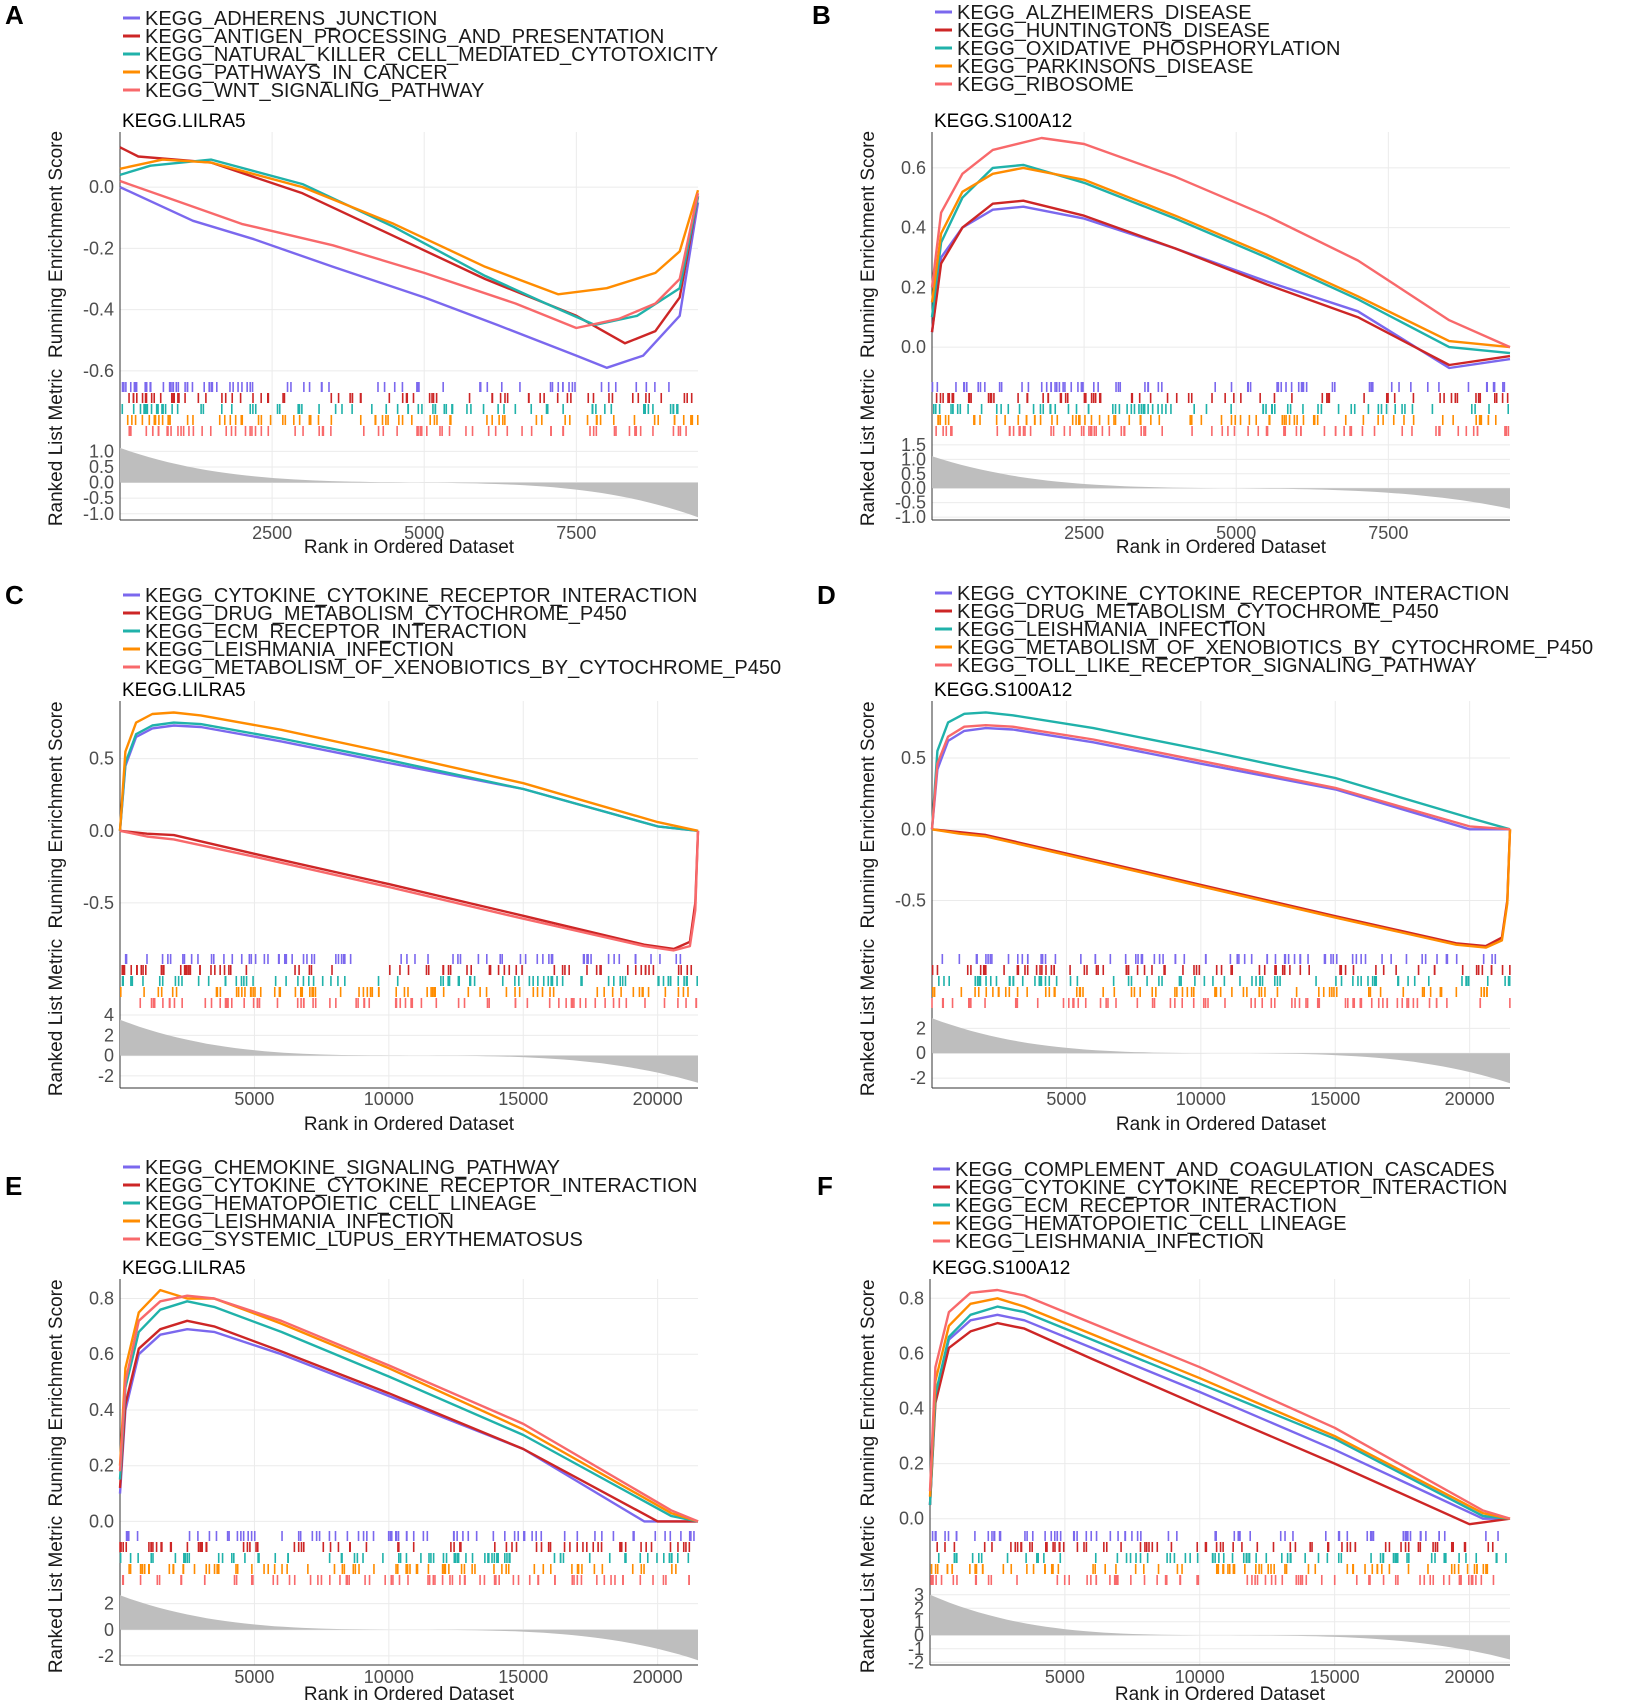 Image resolution: width=1635 pixels, height=1703 pixels. What do you see at coordinates (1198, 612) in the screenshot?
I see `legend-label: KEGG_DRUG_METABOLISM_CYTOCHROME_P450` at bounding box center [1198, 612].